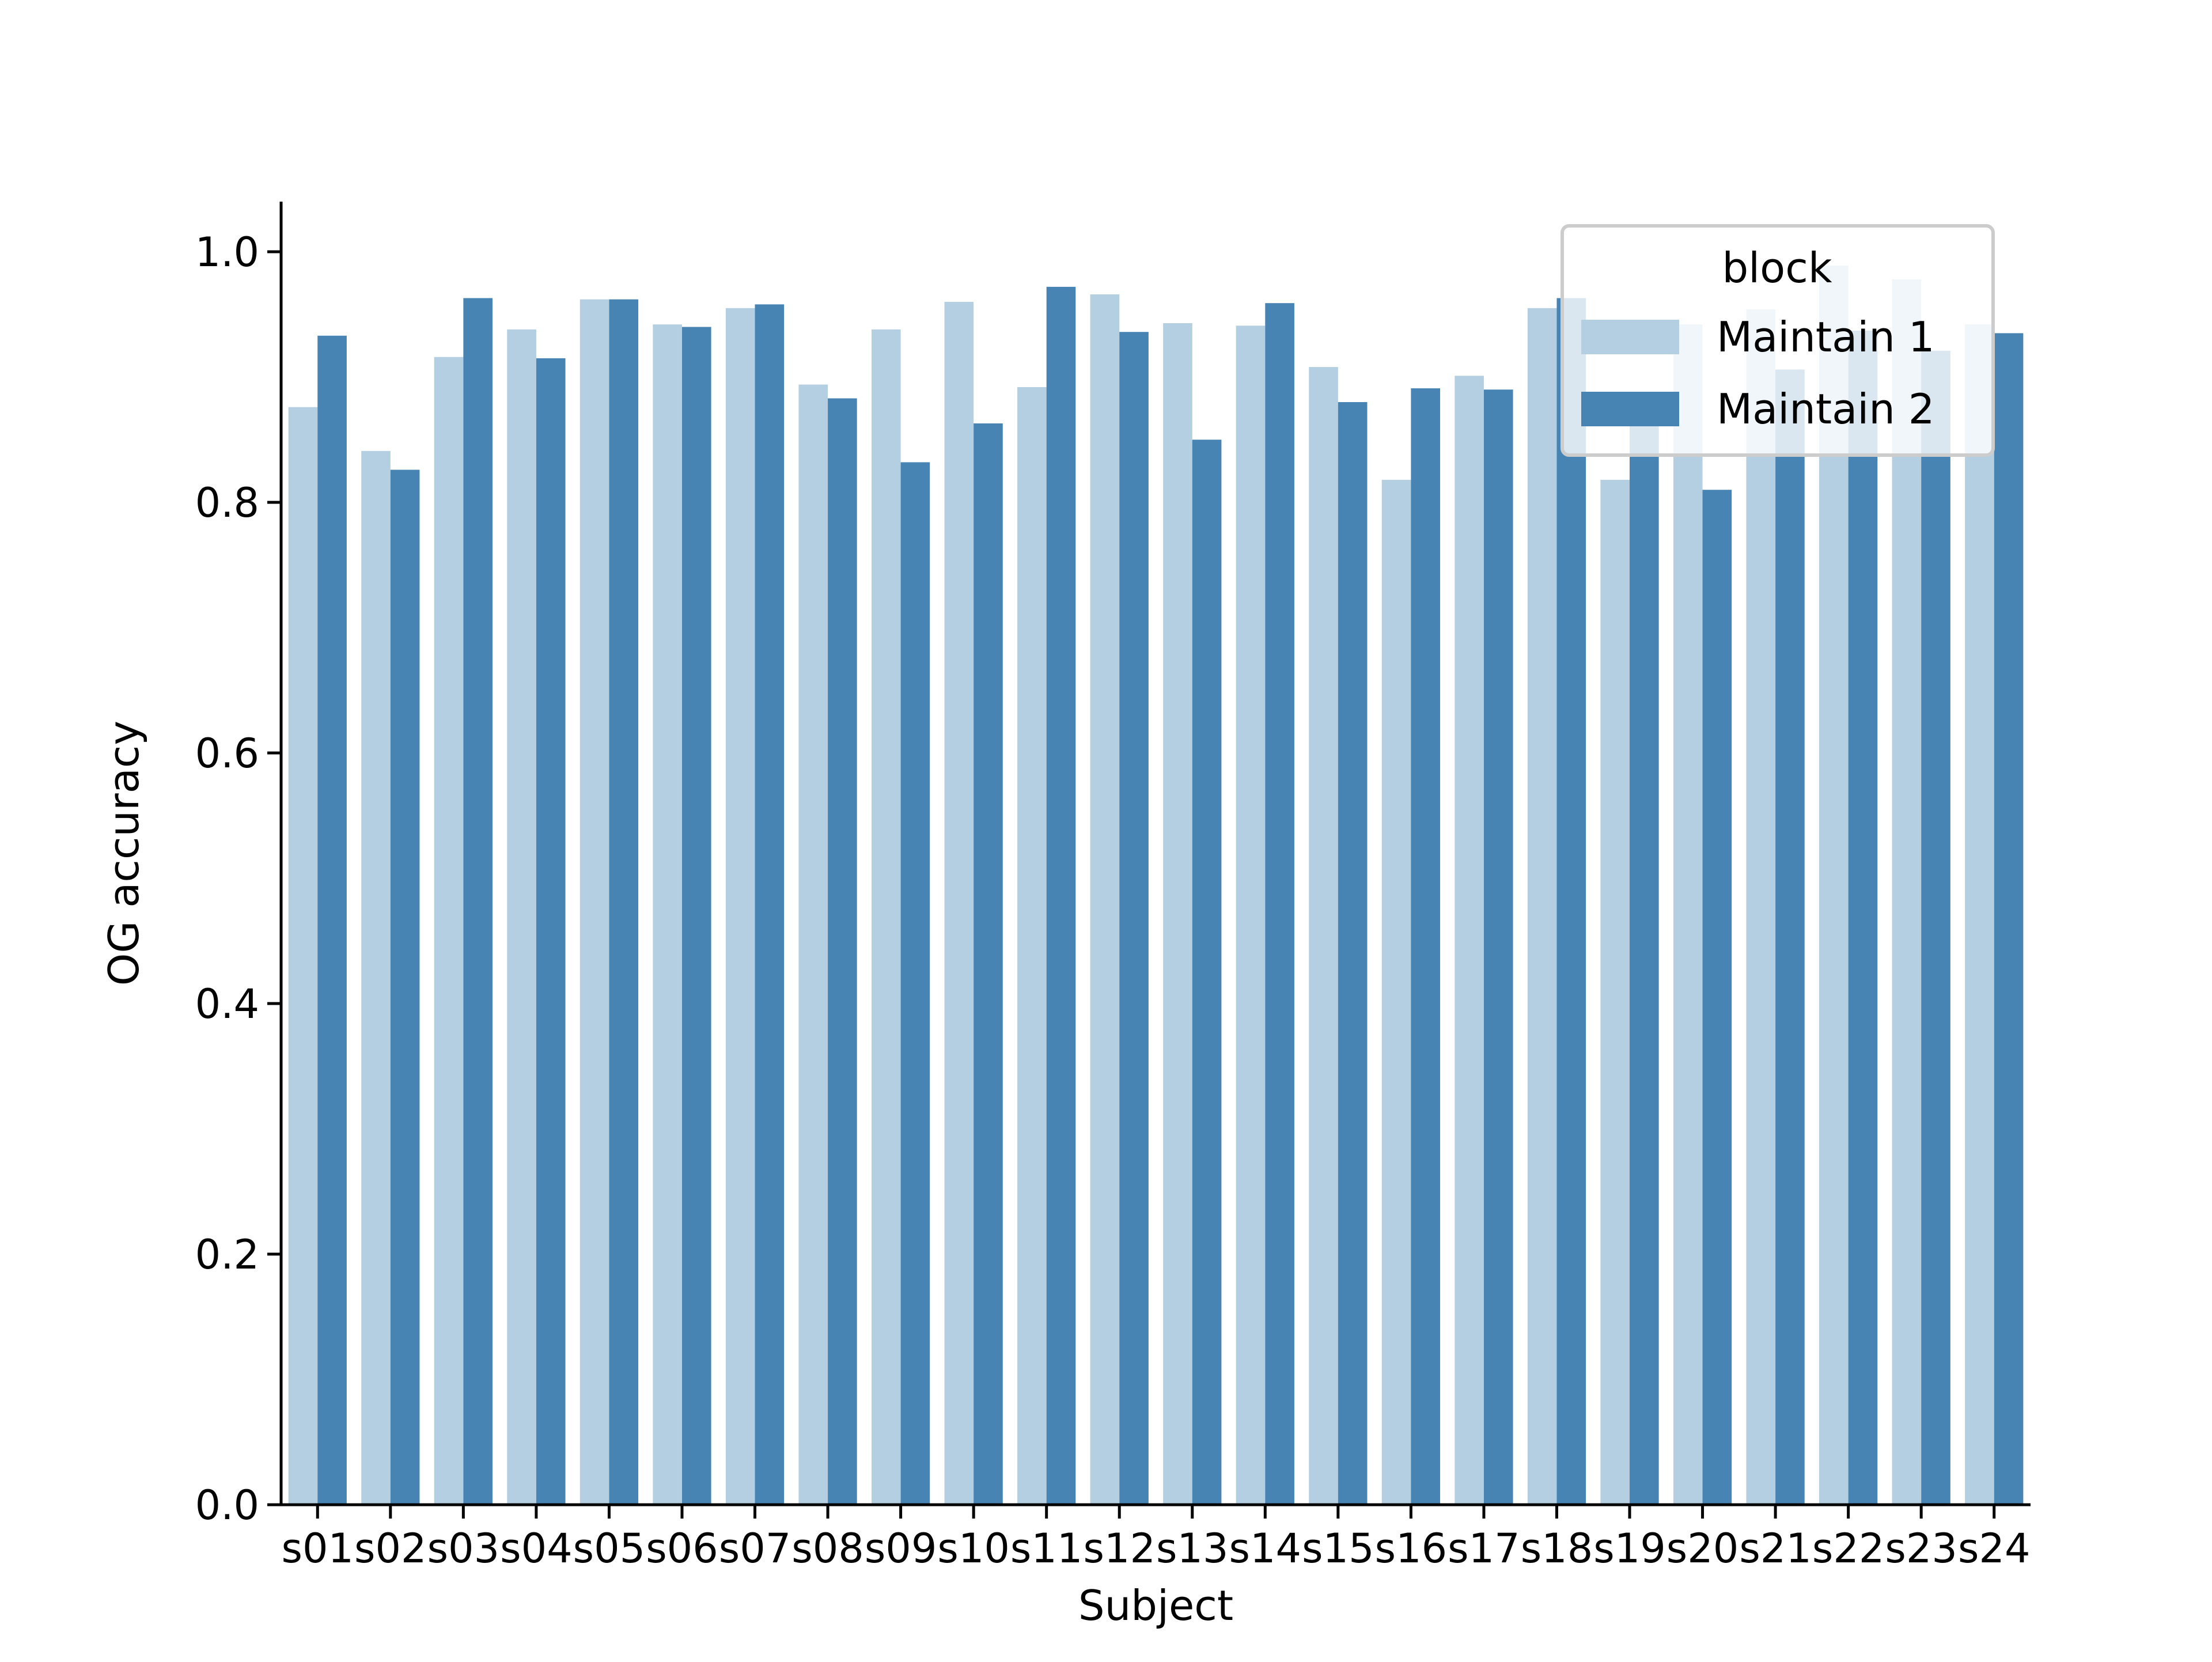 Image resolution: width=2212 pixels, height=1662 pixels. I want to click on x-tick-label: s01, so click(317, 1548).